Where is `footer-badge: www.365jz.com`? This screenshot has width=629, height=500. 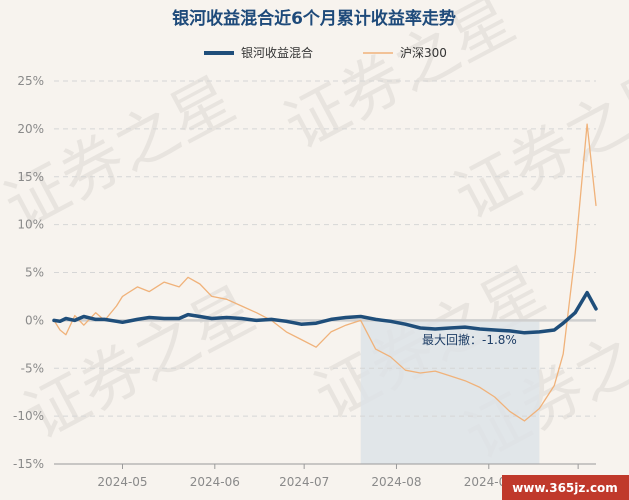 footer-badge: www.365jz.com is located at coordinates (565, 487).